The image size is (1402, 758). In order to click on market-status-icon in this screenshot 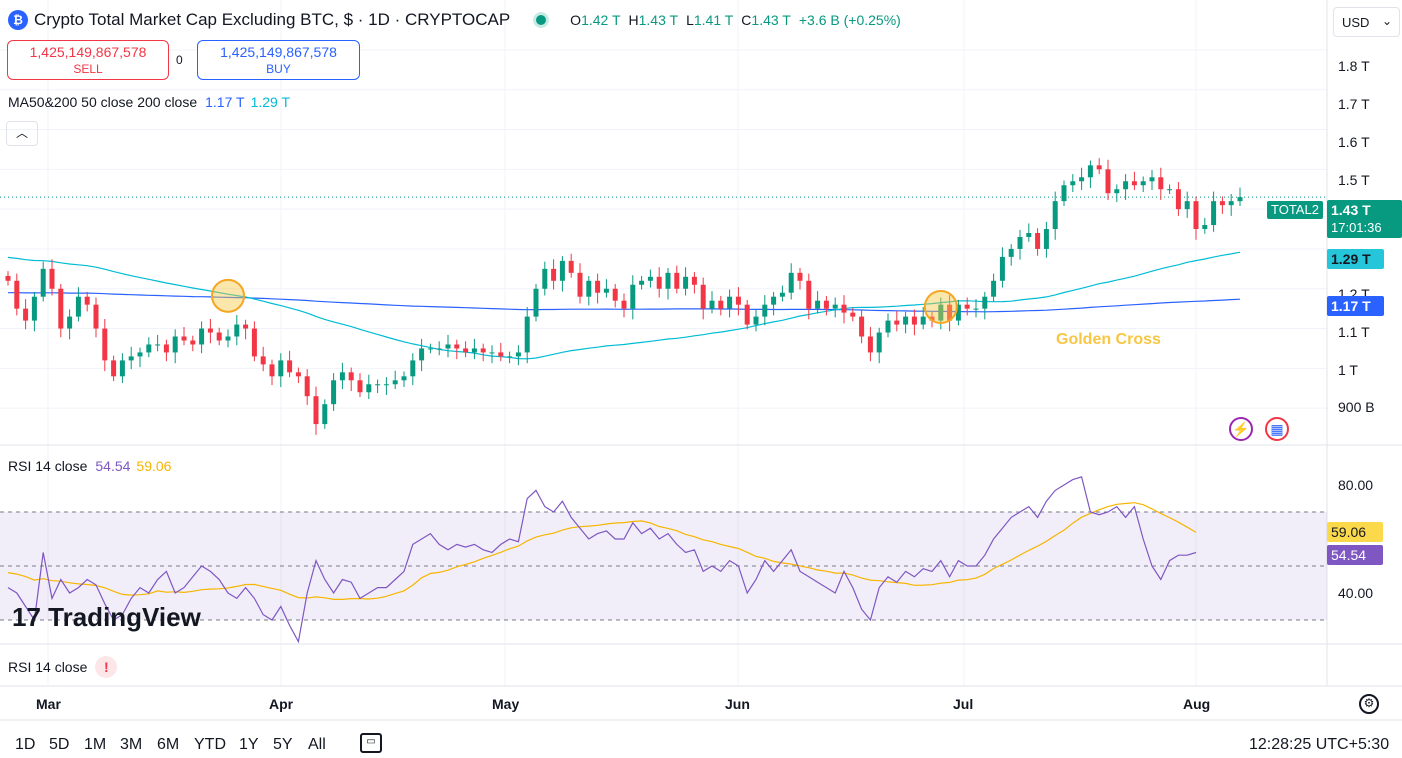, I will do `click(541, 20)`.